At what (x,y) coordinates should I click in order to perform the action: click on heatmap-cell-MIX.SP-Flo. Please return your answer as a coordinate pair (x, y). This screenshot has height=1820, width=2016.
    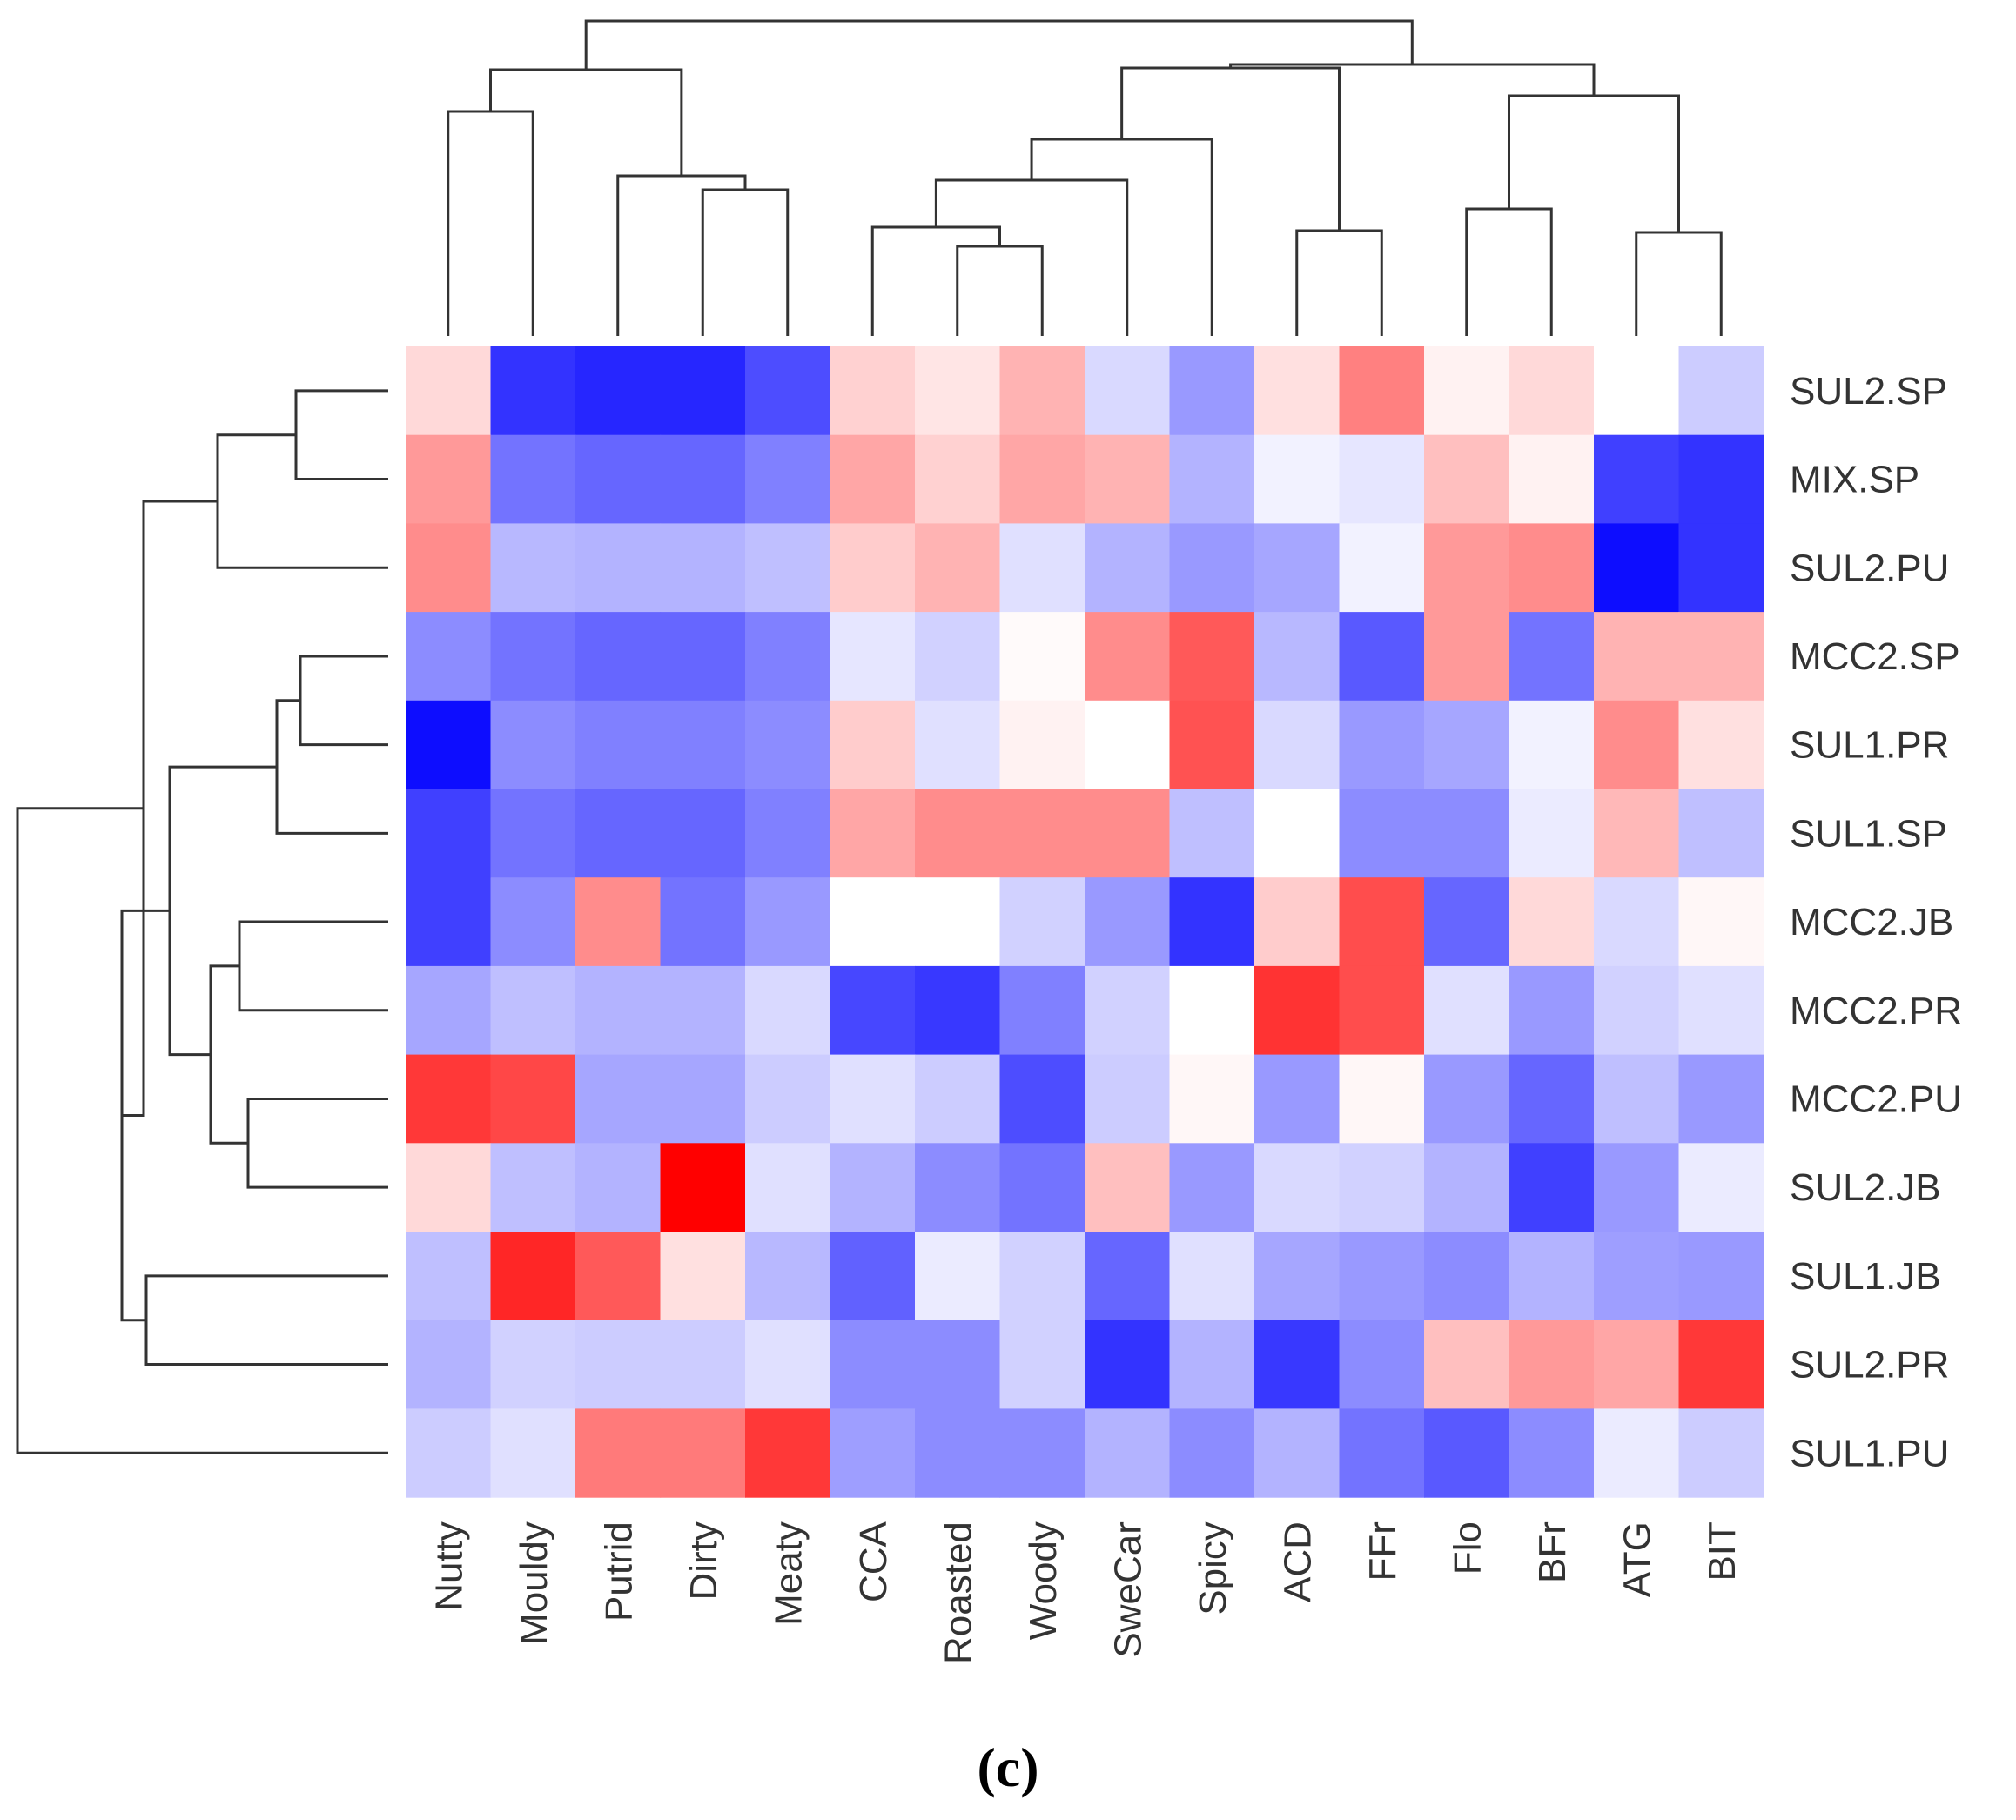
    Looking at the image, I should click on (1467, 479).